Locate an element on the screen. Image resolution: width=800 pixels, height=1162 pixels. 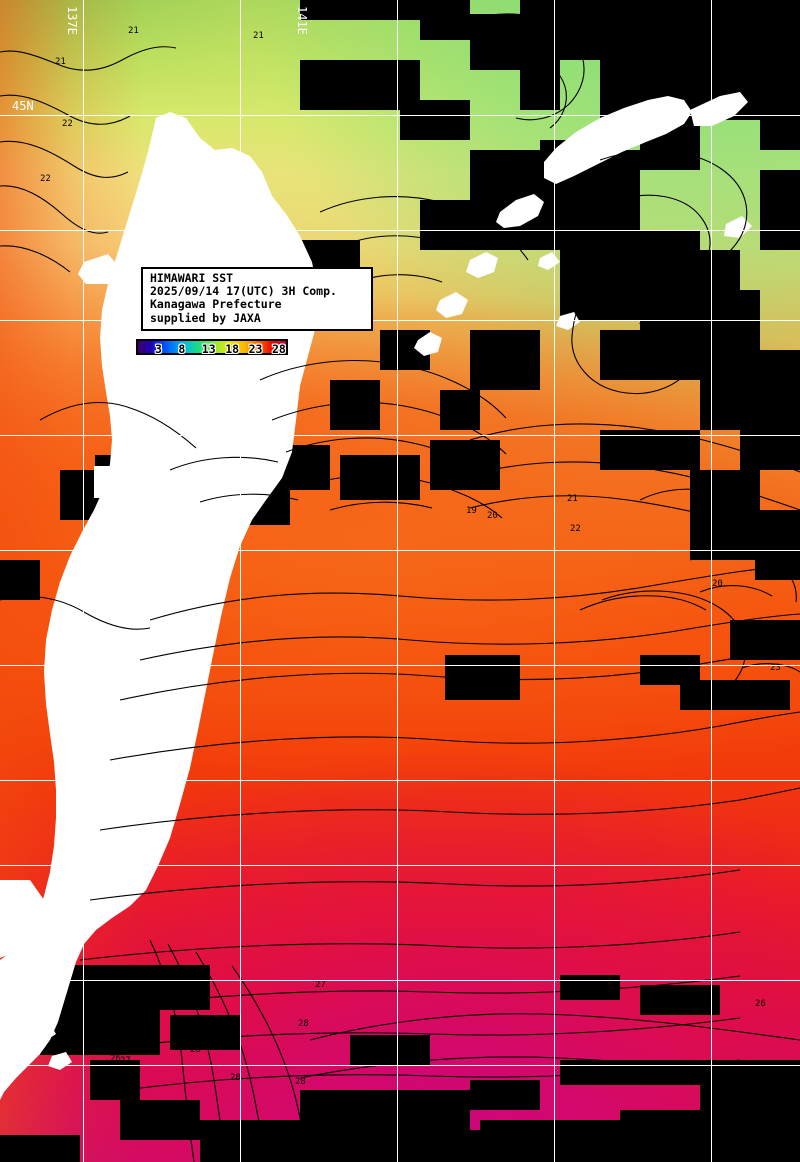
contour-label-21-11: 21 is located at coordinates (732, 516).